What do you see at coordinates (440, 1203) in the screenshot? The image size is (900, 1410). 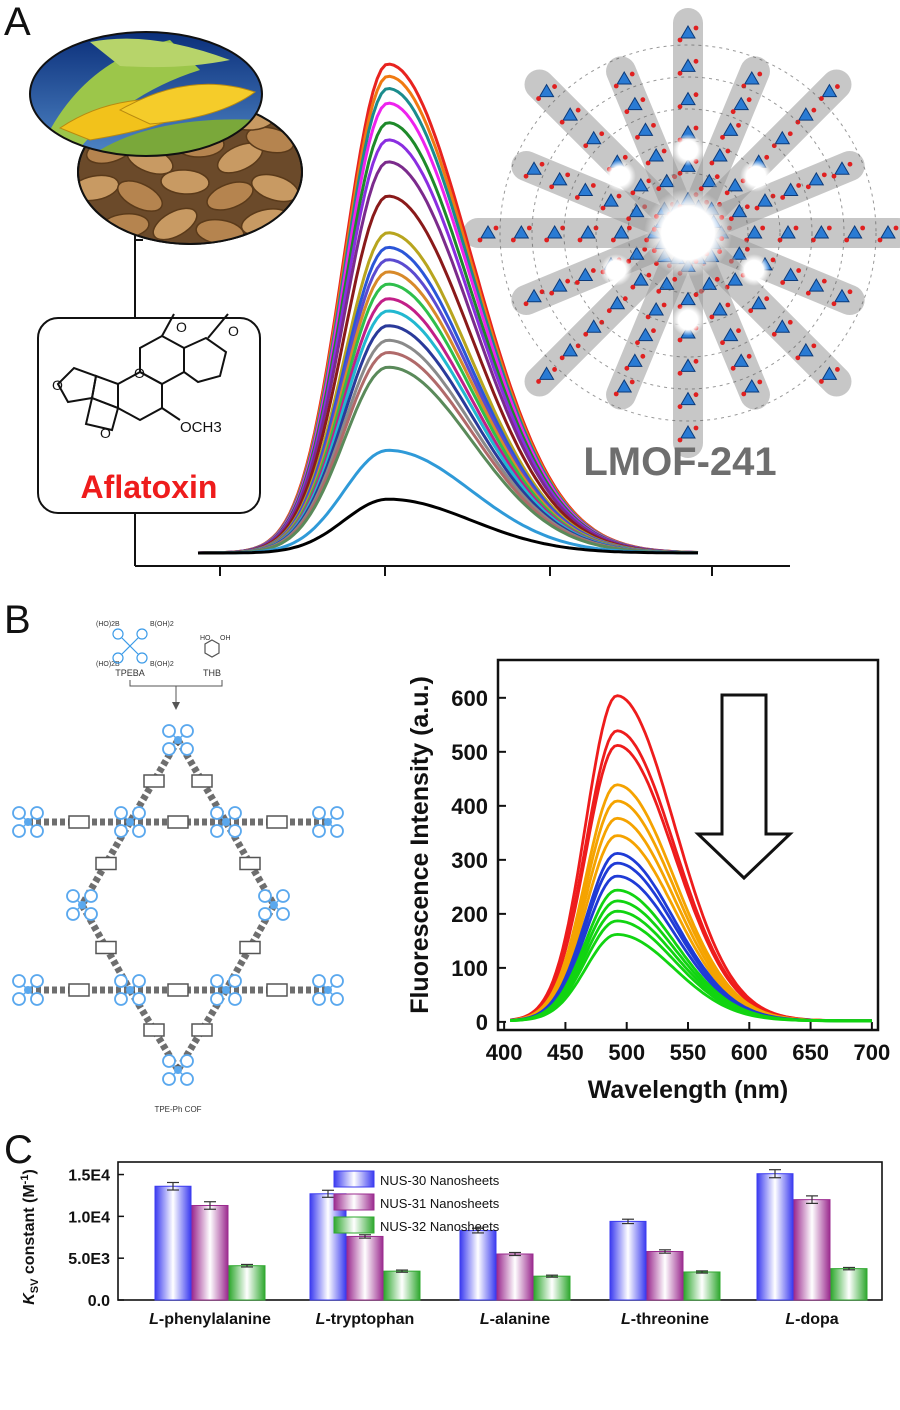 I see `c-legend-label: NUS-31 Nanosheets` at bounding box center [440, 1203].